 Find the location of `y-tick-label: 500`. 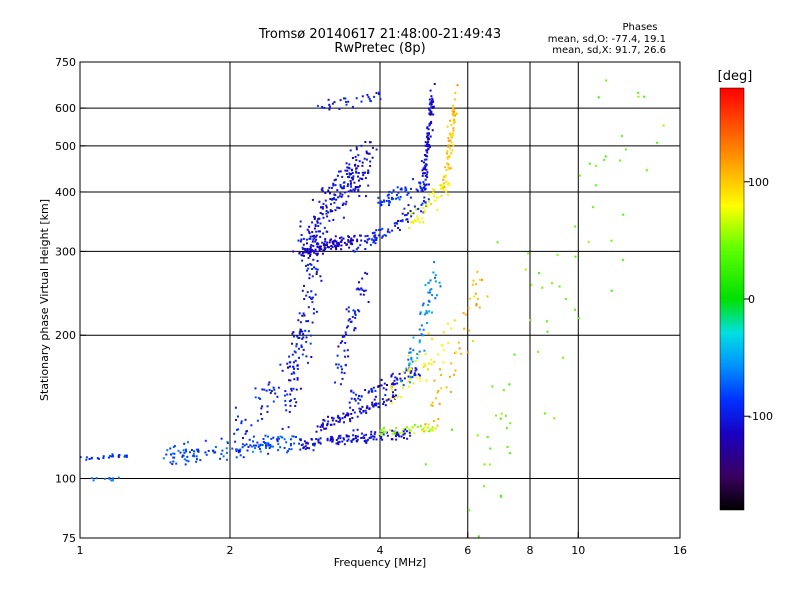

y-tick-label: 500 is located at coordinates (65, 146).